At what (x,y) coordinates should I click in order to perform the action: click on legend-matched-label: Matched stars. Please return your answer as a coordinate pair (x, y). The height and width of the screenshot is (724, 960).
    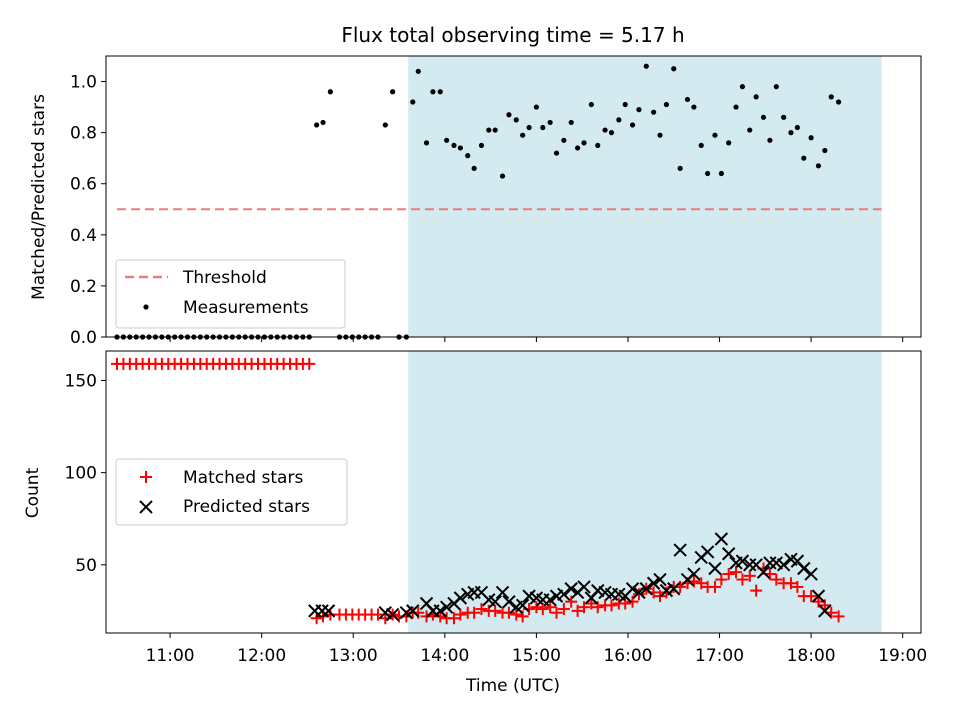
    Looking at the image, I should click on (243, 478).